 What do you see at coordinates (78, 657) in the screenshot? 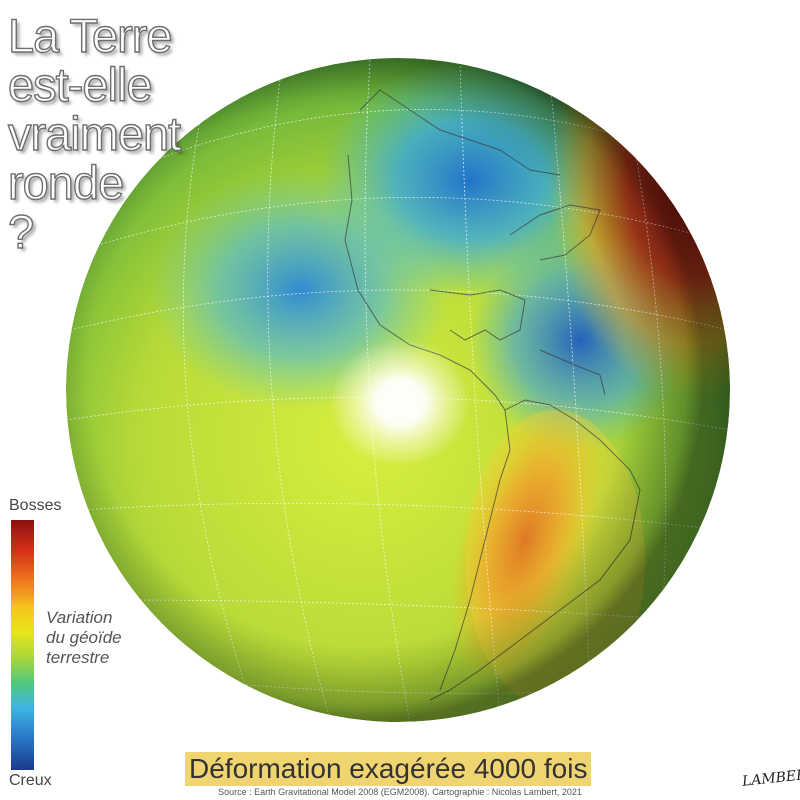
I see `legend-caption-line-3: terrestre` at bounding box center [78, 657].